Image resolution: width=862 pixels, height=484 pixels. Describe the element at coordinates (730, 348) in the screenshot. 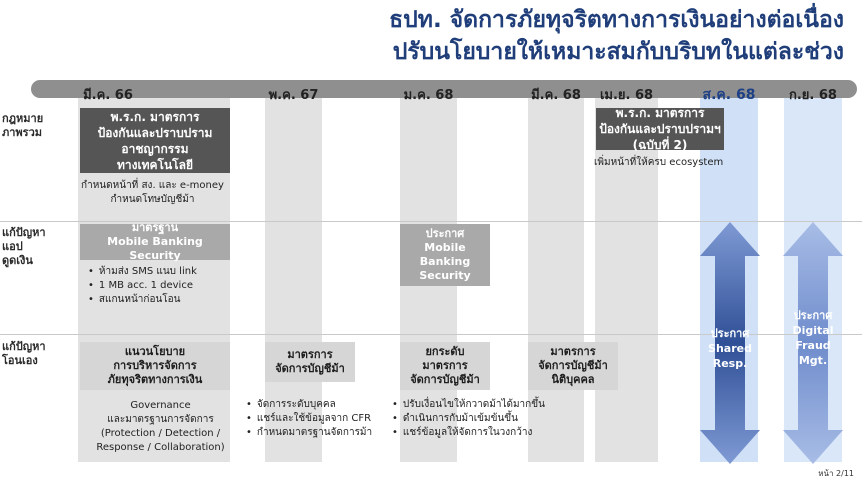

I see `shared-resp-label: ประกาศ Shared Resp.` at that location.